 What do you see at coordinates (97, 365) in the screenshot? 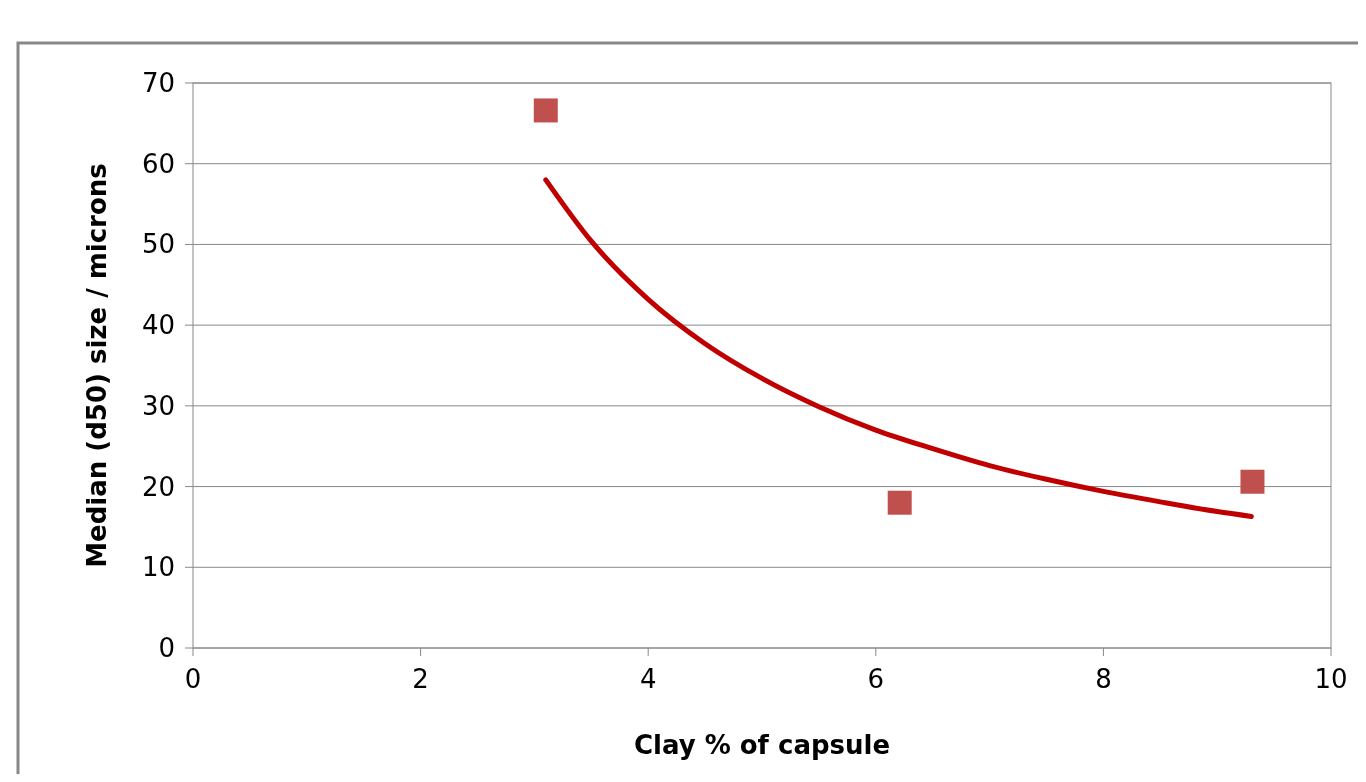
I see `y-axis-title: Median (d50) size / microns` at bounding box center [97, 365].